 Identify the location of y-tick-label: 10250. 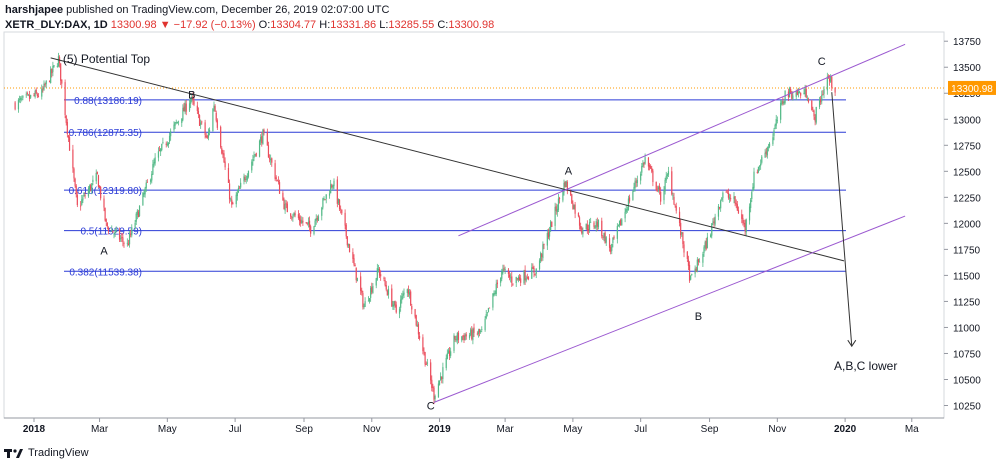
(967, 407).